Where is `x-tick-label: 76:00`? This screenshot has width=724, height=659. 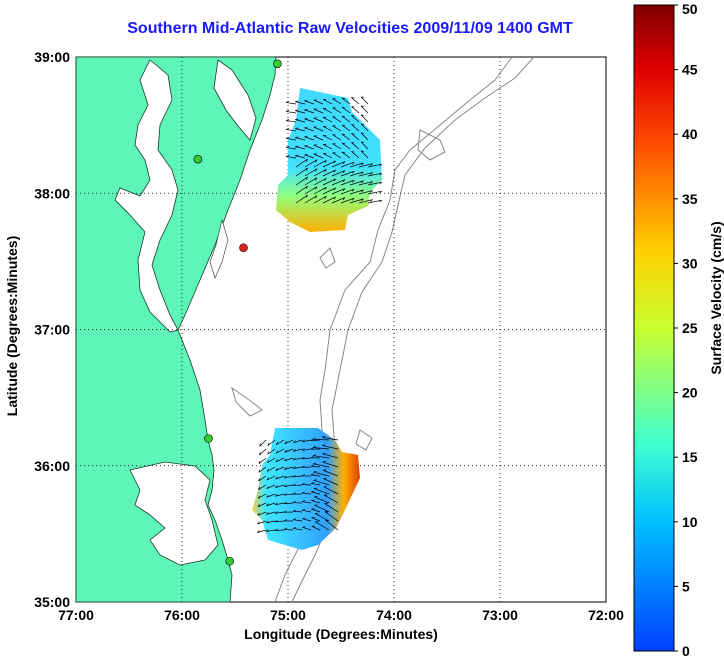
x-tick-label: 76:00 is located at coordinates (182, 615).